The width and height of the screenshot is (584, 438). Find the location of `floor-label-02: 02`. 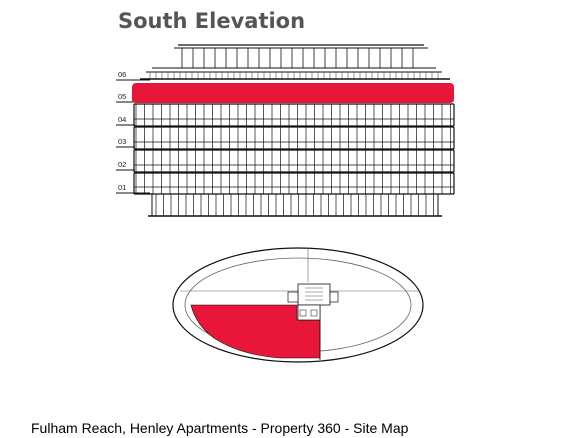

floor-label-02: 02 is located at coordinates (122, 164).